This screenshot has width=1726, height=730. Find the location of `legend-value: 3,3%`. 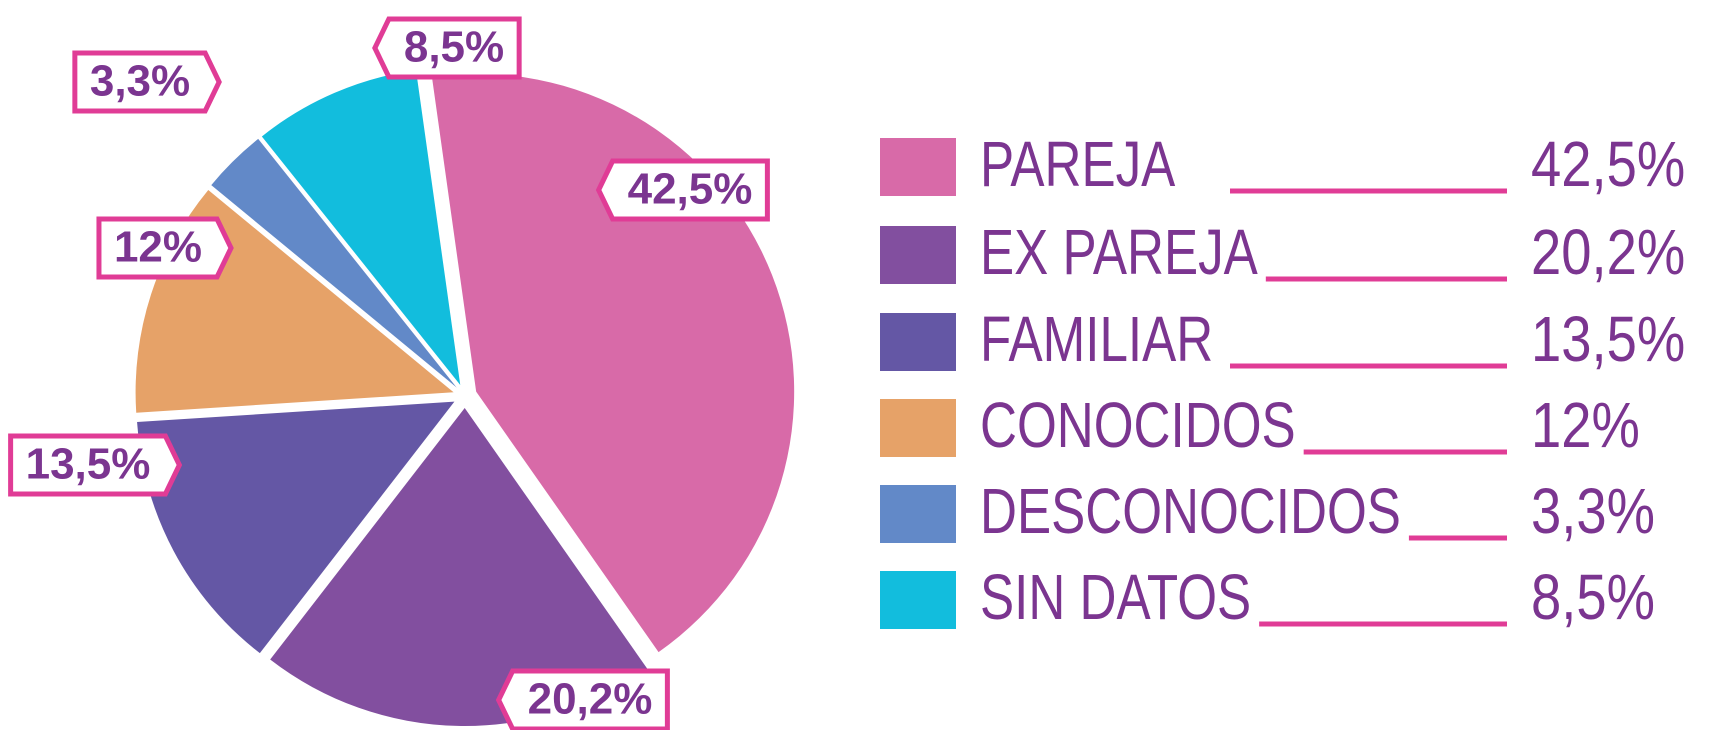

legend-value: 3,3% is located at coordinates (1593, 511).